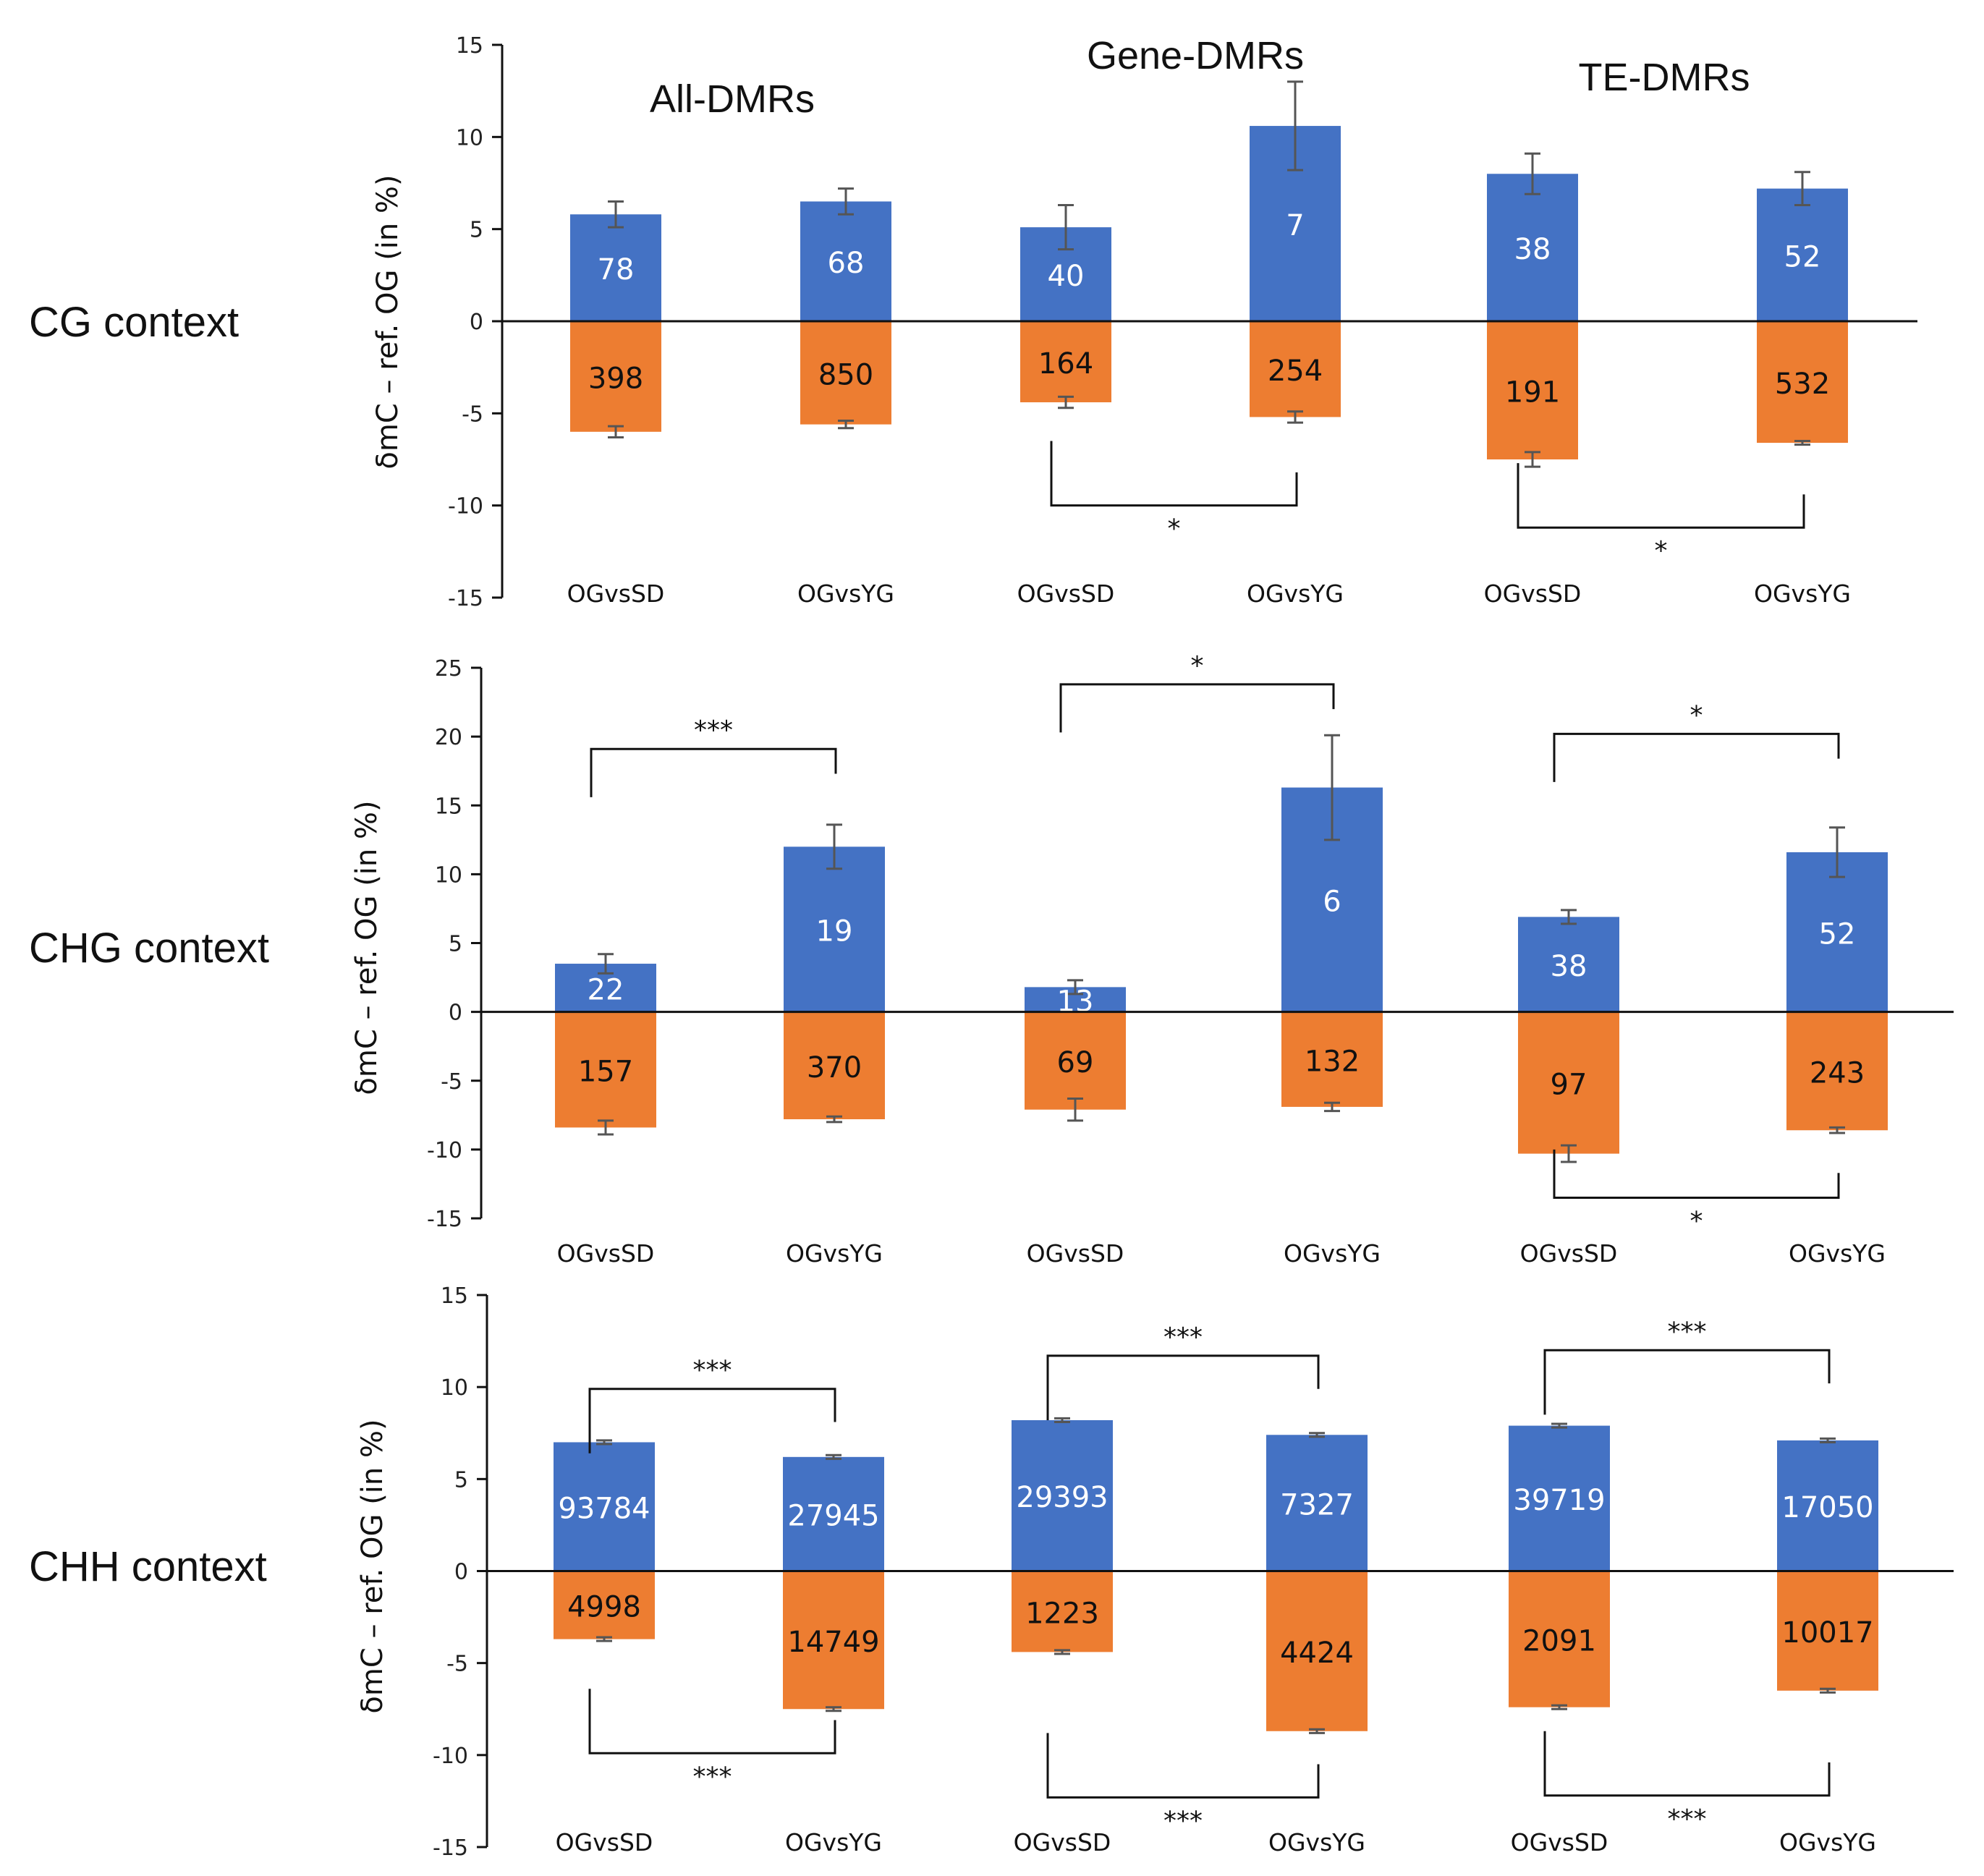  I want to click on bar-count-label: 164, so click(1065, 364).